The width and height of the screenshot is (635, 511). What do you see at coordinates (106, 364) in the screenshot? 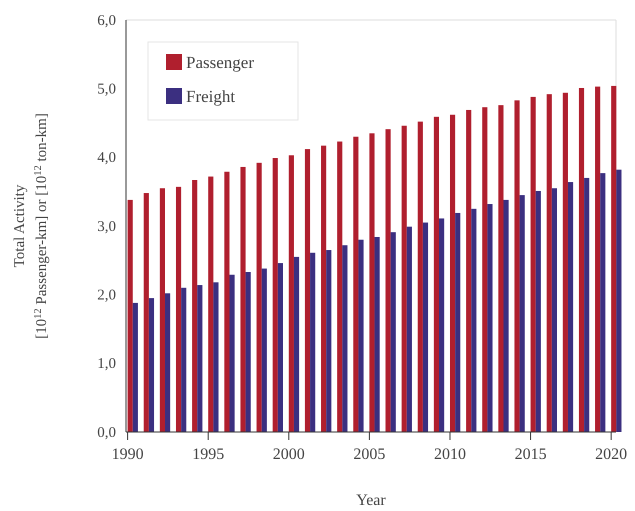
I see `y-tick-label: 1,0` at bounding box center [106, 364].